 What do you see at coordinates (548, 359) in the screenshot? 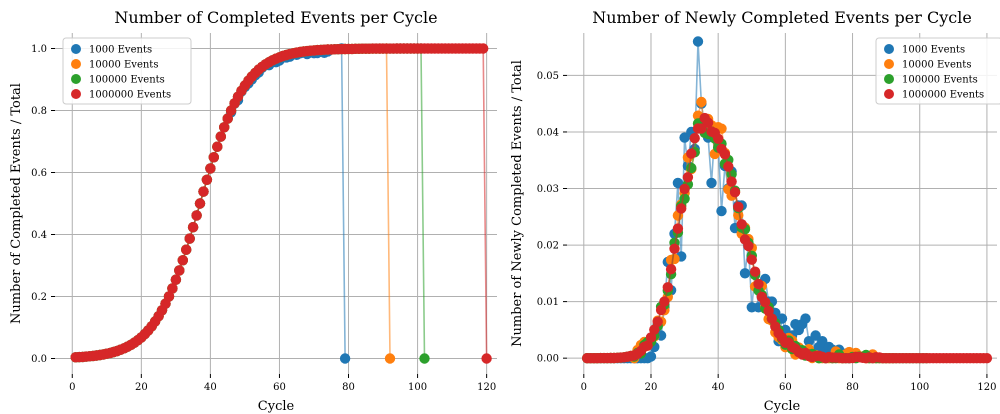
I see `y-tick-label: 0.00` at bounding box center [548, 359].